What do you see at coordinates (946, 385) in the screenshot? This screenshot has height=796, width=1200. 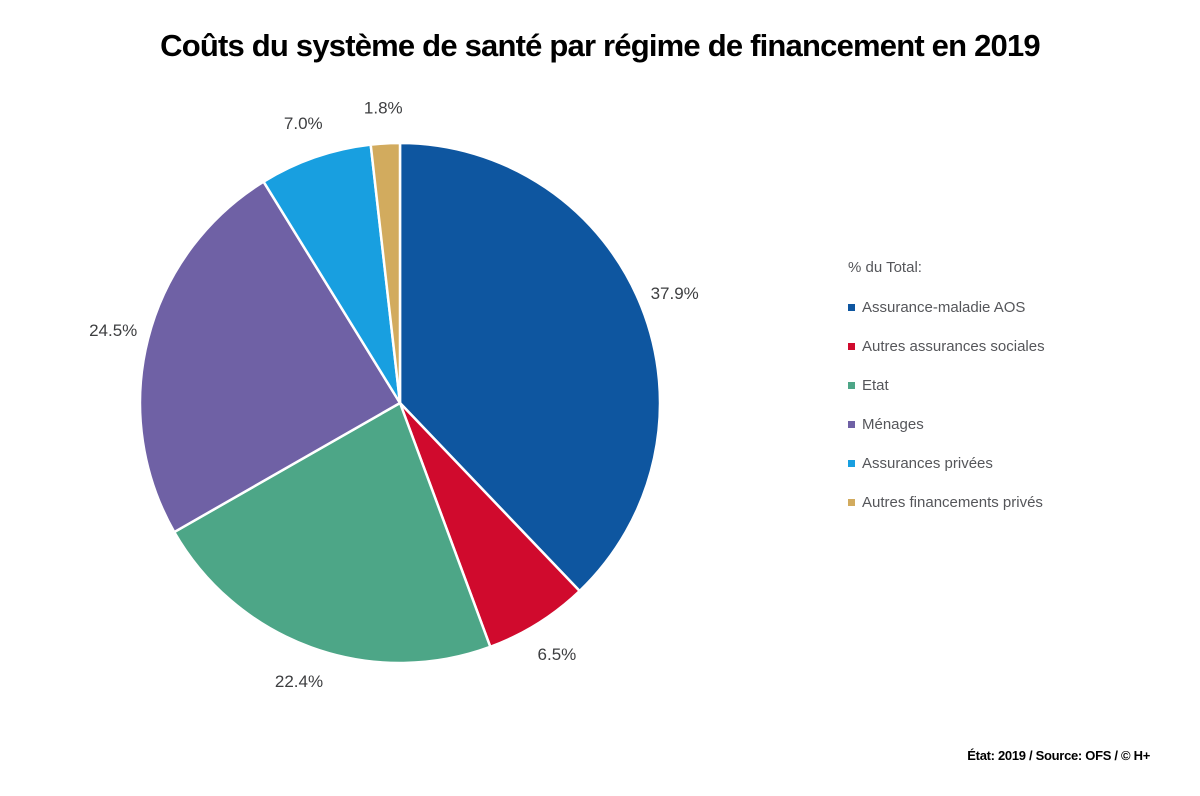 I see `legend-item-etat: Etat` at bounding box center [946, 385].